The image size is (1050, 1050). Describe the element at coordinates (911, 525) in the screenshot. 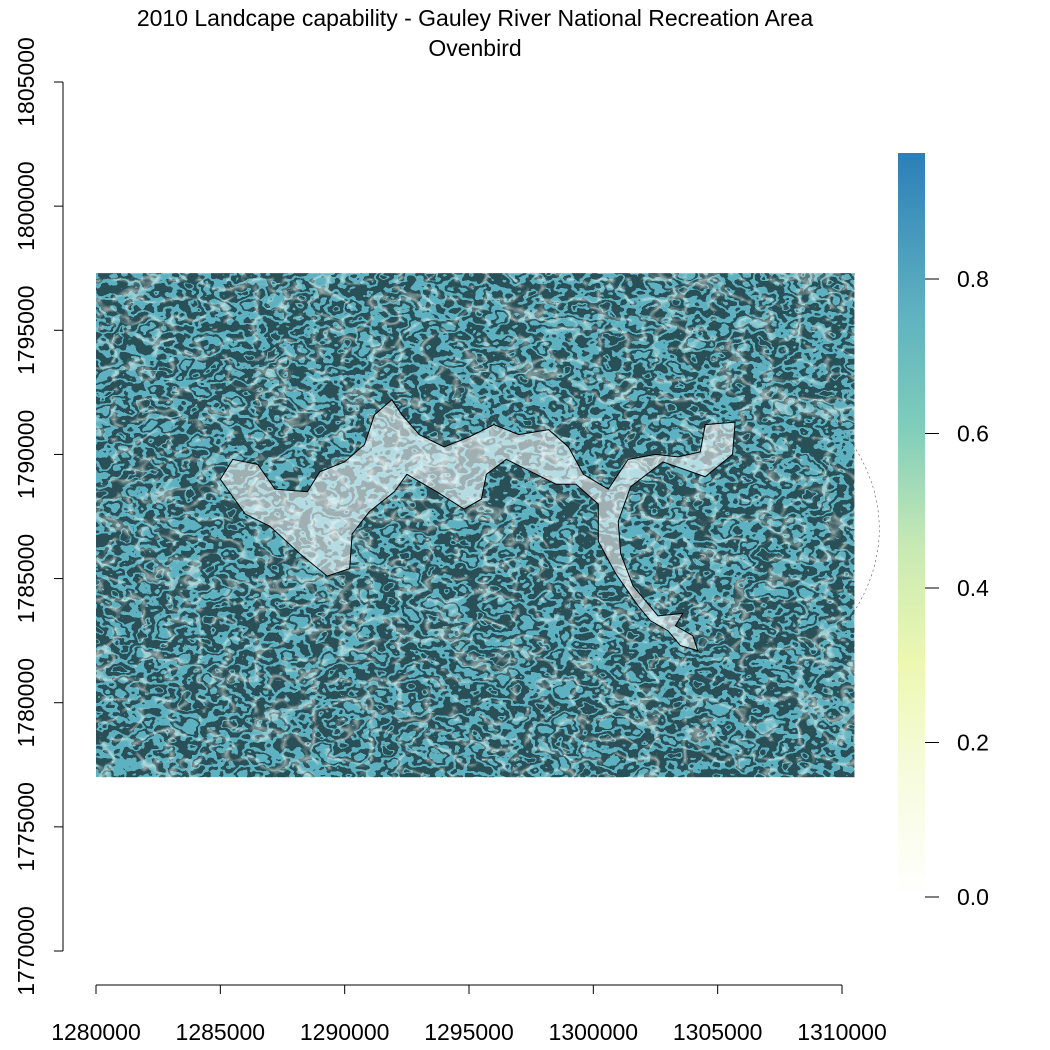

I see `colorbar-bar` at that location.